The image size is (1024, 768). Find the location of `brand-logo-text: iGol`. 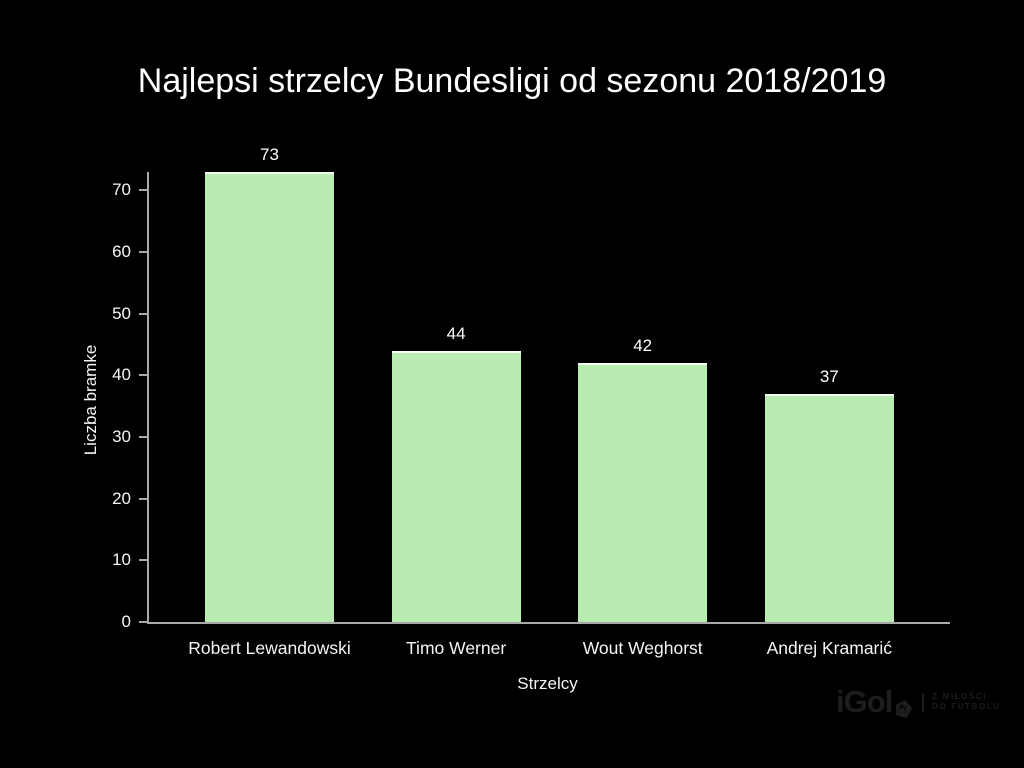

brand-logo-text: iGol is located at coordinates (864, 701).